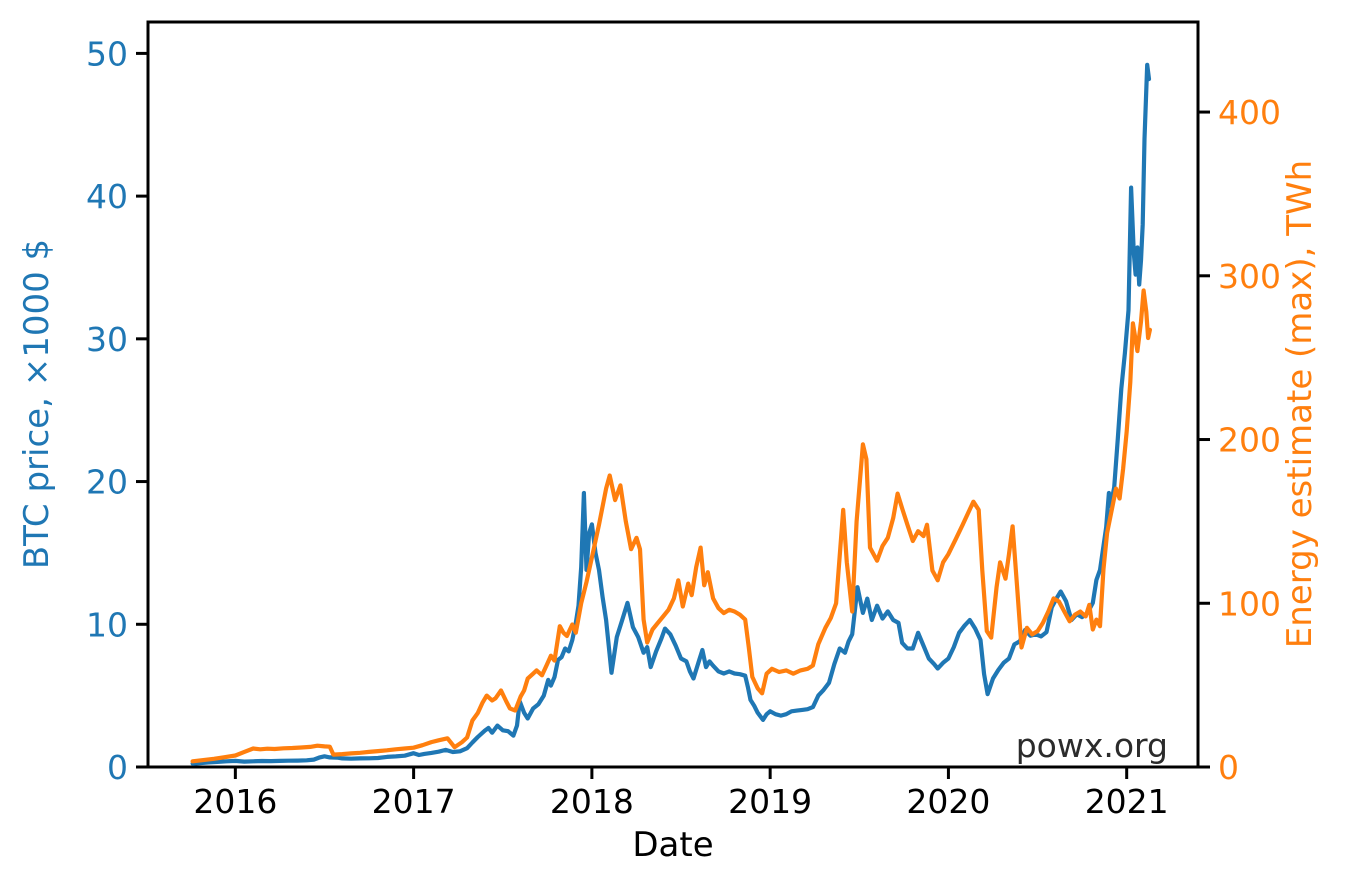 Image resolution: width=1353 pixels, height=889 pixels. What do you see at coordinates (1127, 801) in the screenshot?
I see `x-tick-label: 2021` at bounding box center [1127, 801].